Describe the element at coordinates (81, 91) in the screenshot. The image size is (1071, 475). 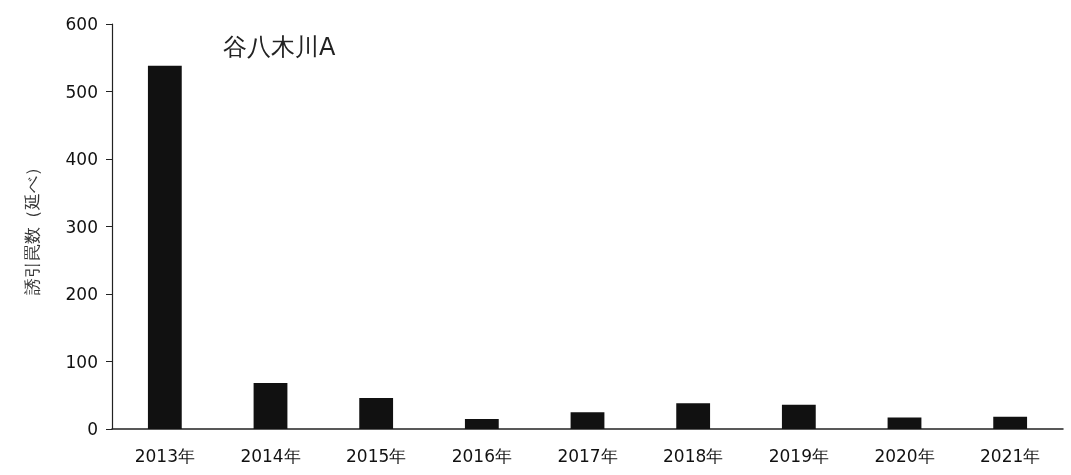
I see `y-tick-label: 500` at that location.